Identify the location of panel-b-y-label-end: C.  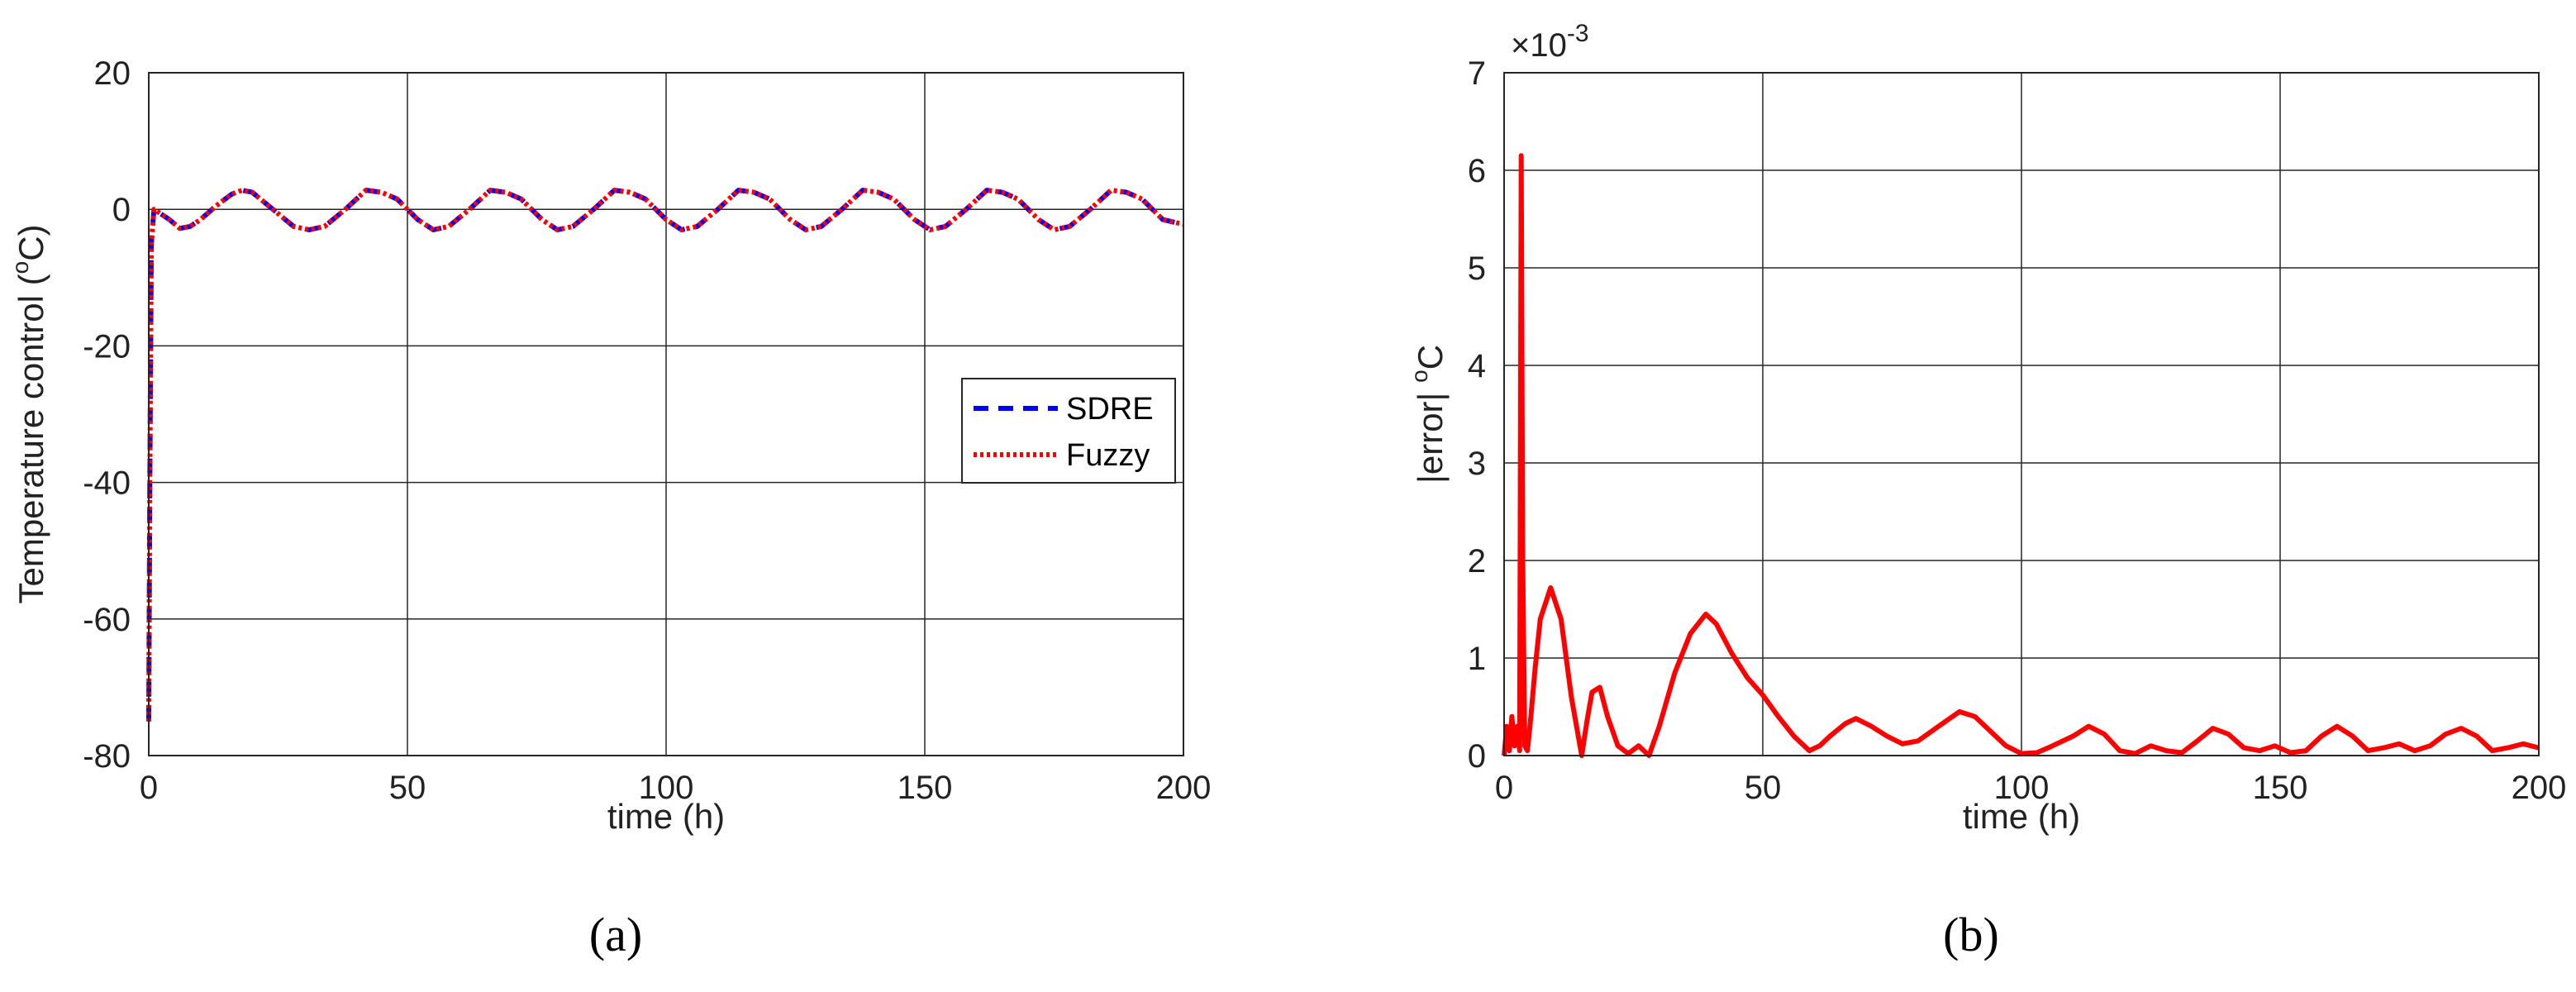
(1431, 357).